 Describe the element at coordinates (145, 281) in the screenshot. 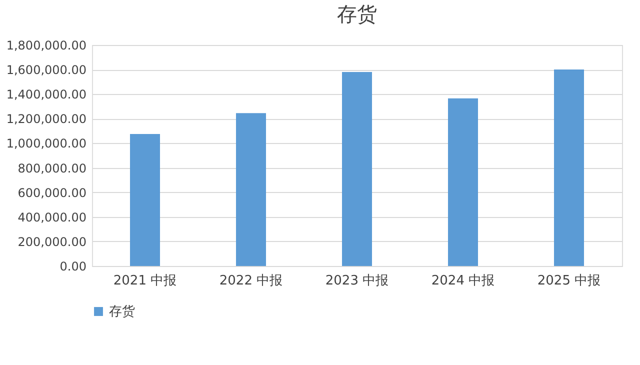

I see `x-tick-label: 2021 中报` at that location.